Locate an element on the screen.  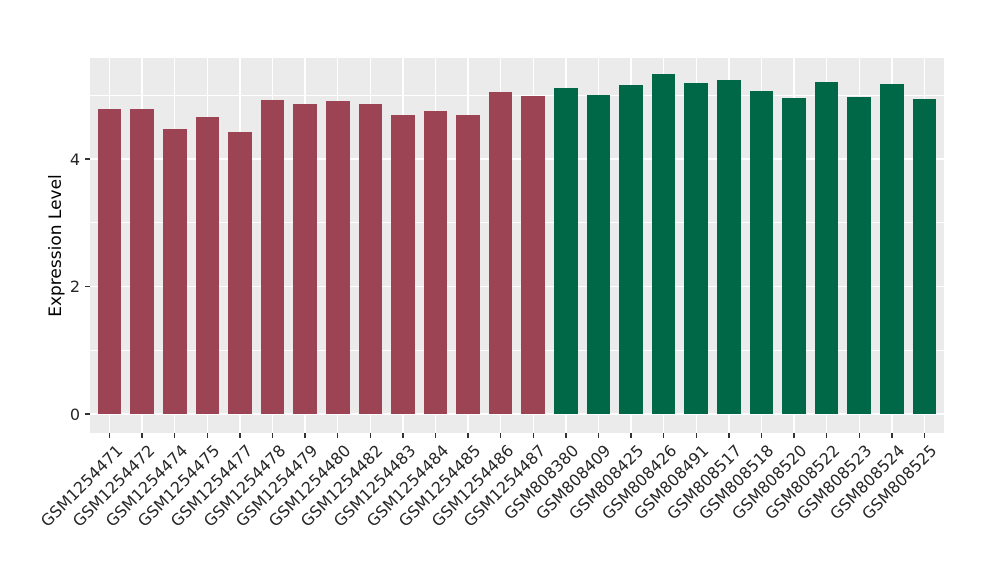
y-axis-title: Expression Level is located at coordinates (56, 245).